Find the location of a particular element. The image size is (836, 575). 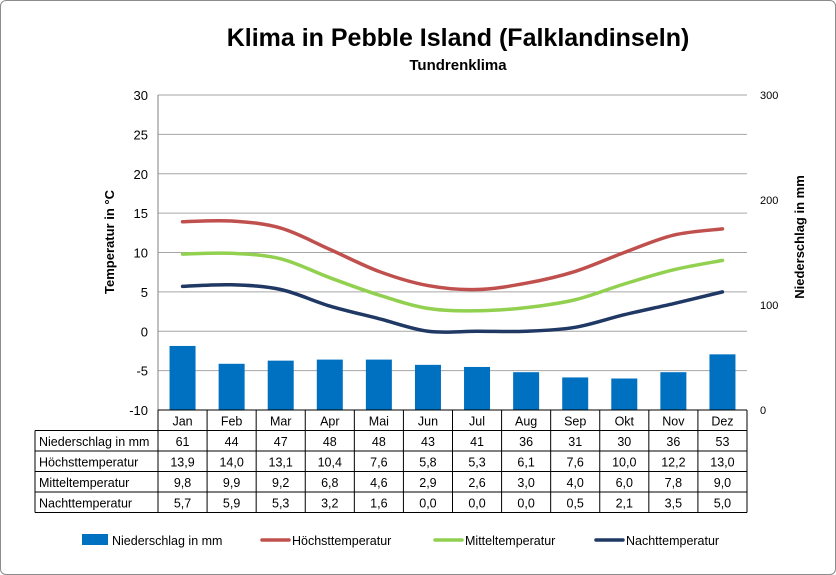

y-tick-label: 5 is located at coordinates (144, 292).